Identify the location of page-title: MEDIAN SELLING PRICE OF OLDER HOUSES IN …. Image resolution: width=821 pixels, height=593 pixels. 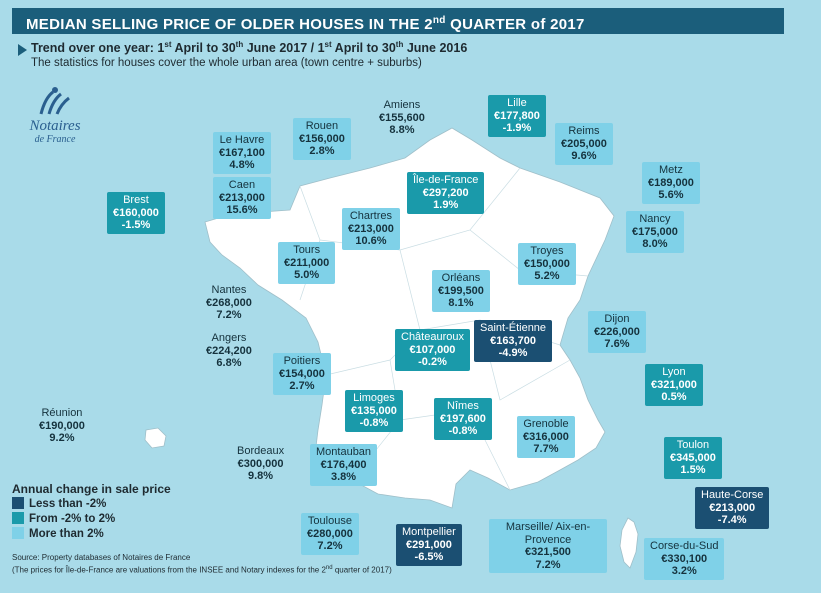
(398, 21).